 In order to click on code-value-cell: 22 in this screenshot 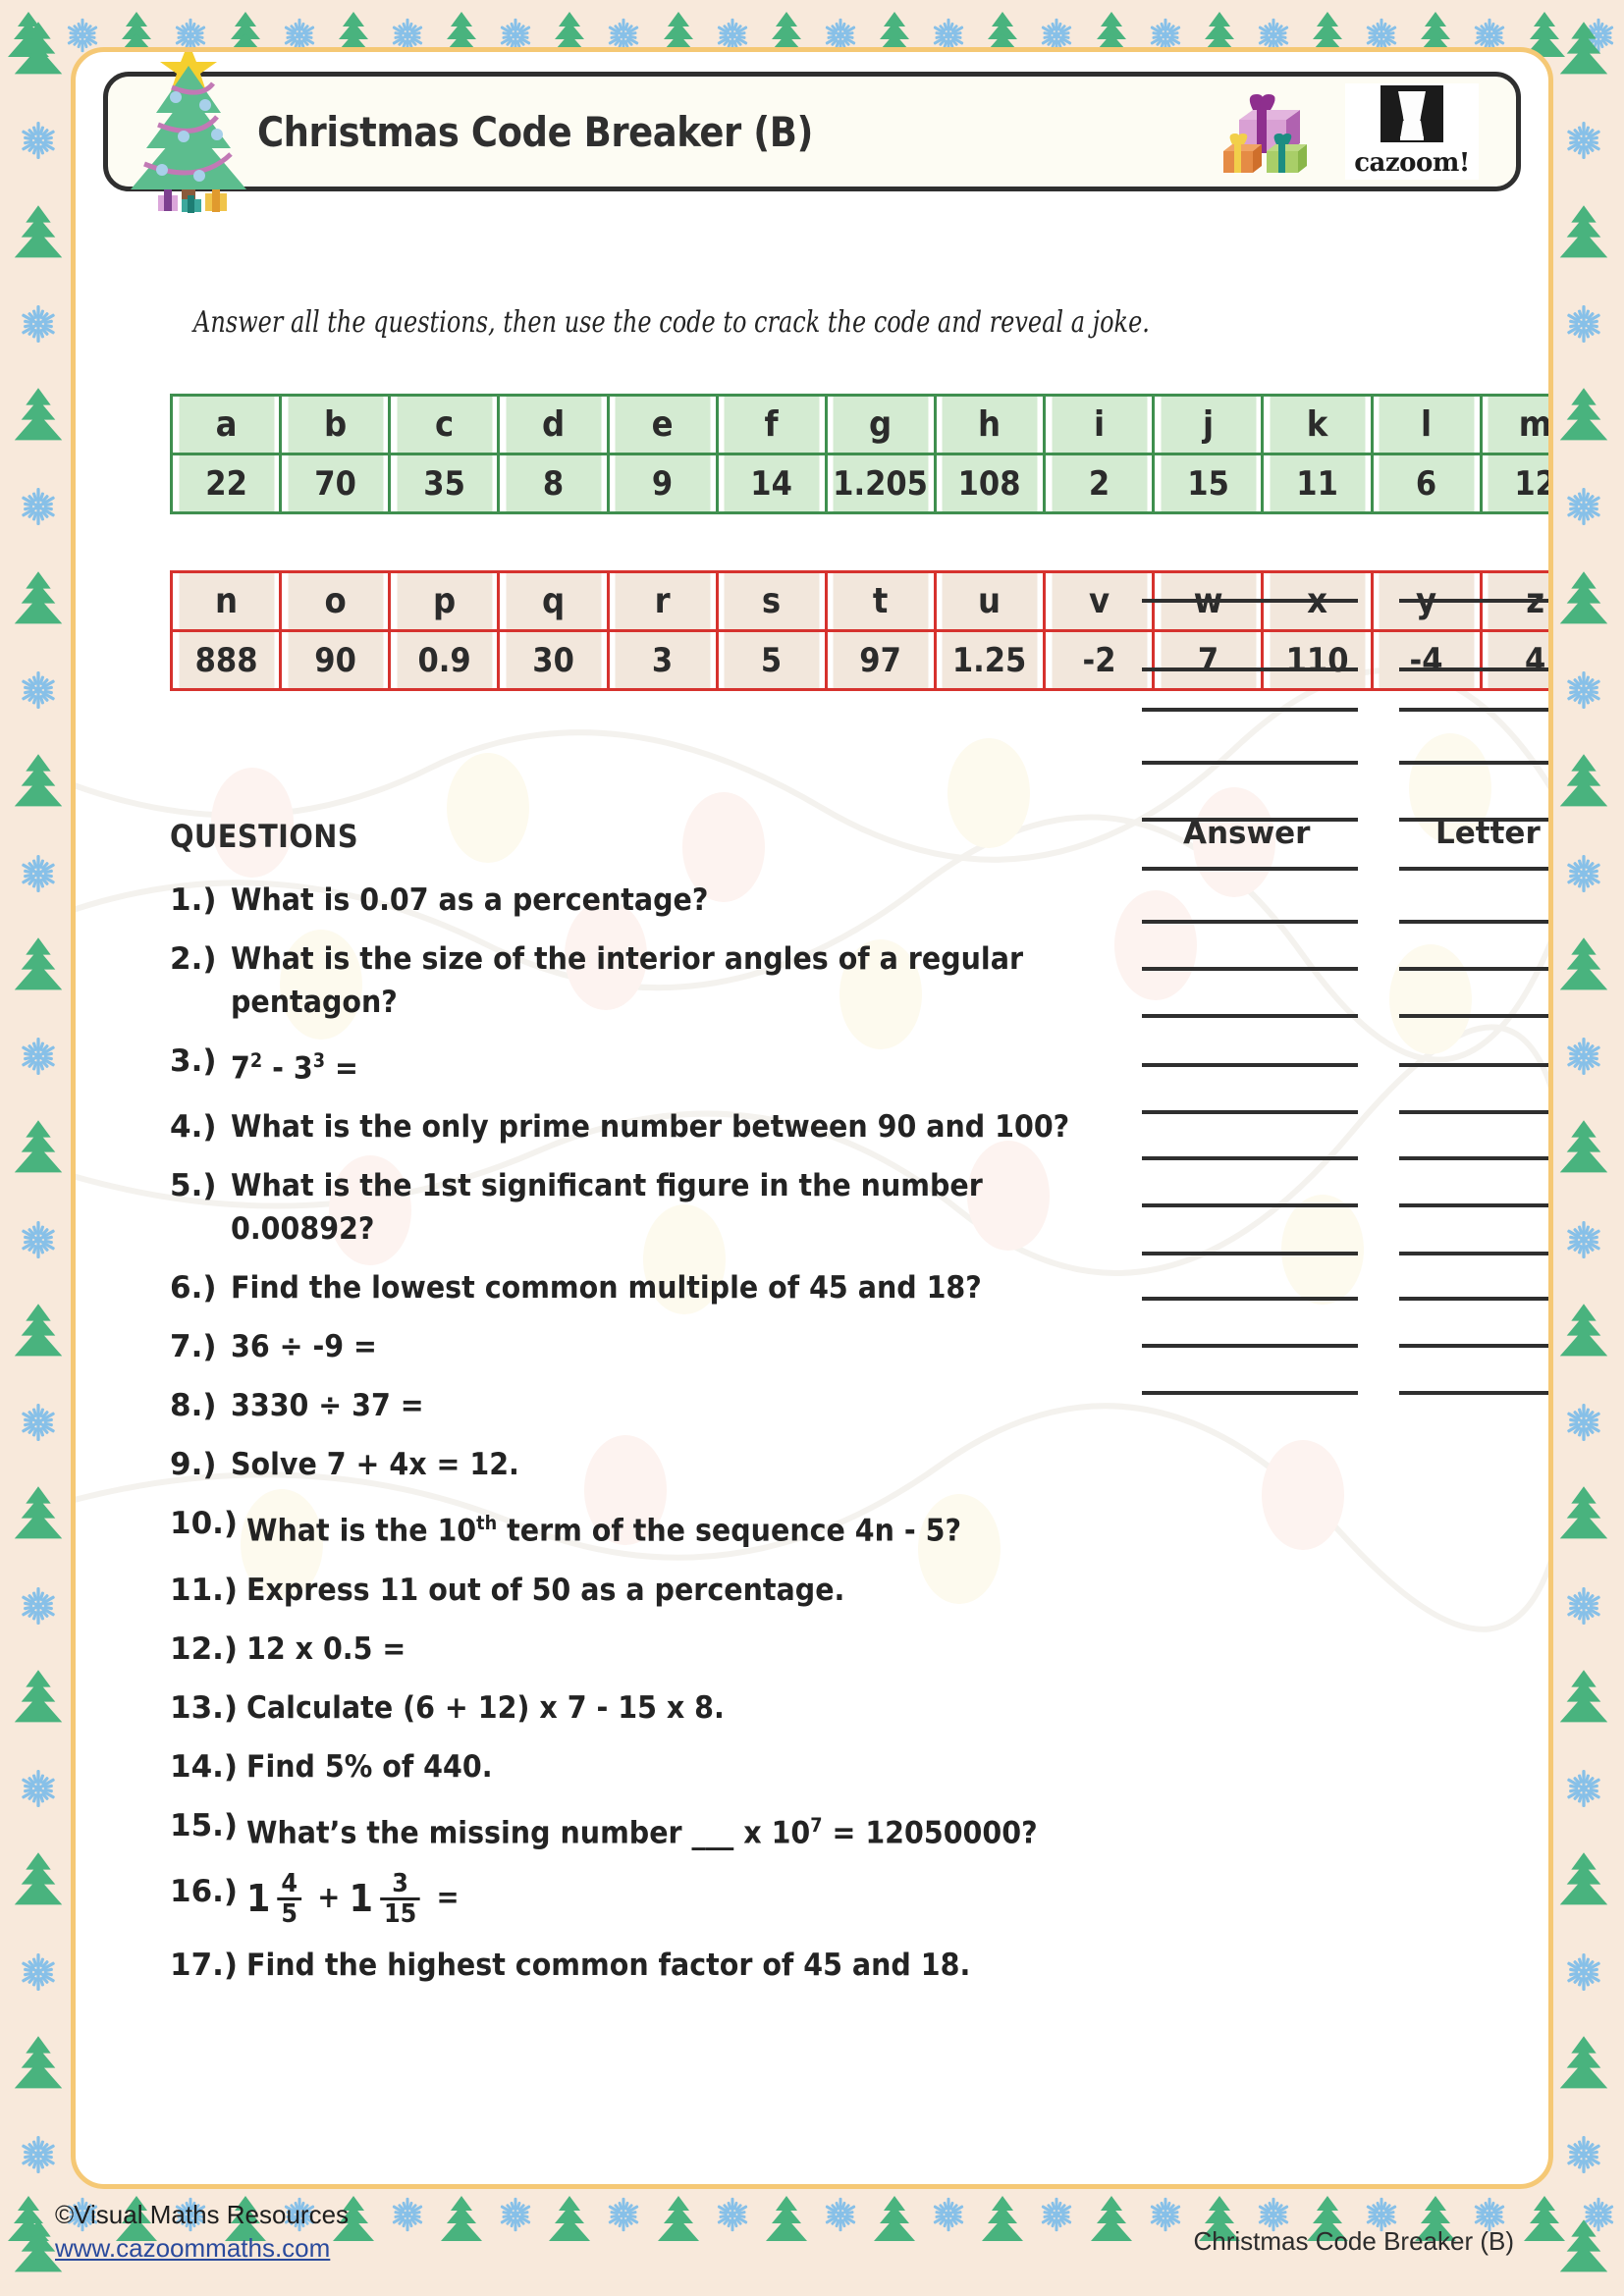, I will do `click(226, 484)`.